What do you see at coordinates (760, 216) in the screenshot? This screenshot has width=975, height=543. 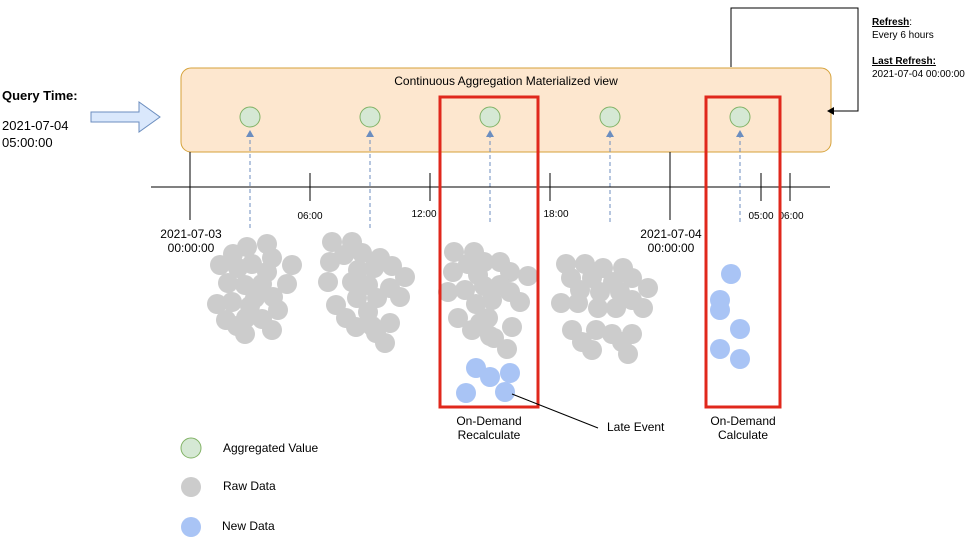 I see `tick-label-0500: 05:00` at bounding box center [760, 216].